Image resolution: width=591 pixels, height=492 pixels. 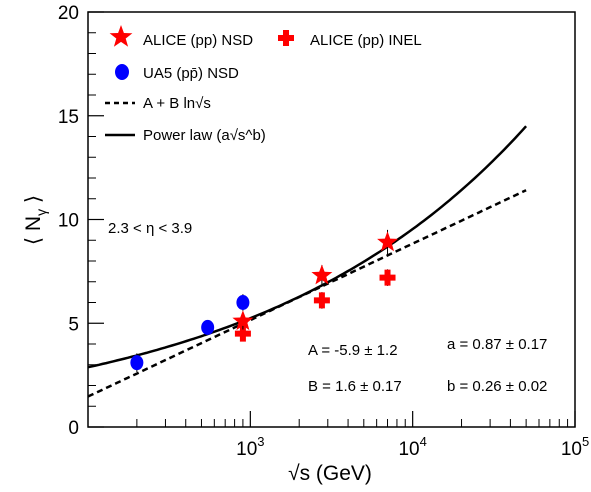 What do you see at coordinates (353, 350) in the screenshot?
I see `fit-A-label: A = -5.9 ± 1.2` at bounding box center [353, 350].